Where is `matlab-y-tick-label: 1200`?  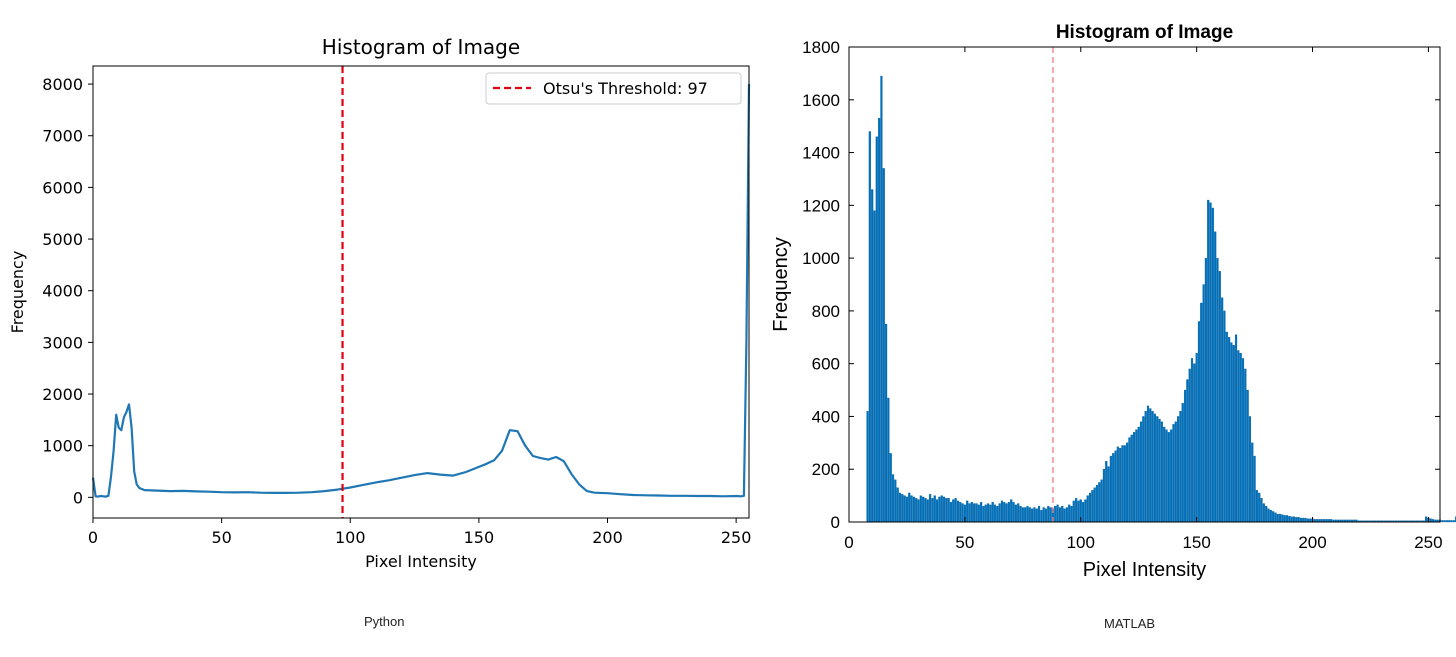 matlab-y-tick-label: 1200 is located at coordinates (821, 205).